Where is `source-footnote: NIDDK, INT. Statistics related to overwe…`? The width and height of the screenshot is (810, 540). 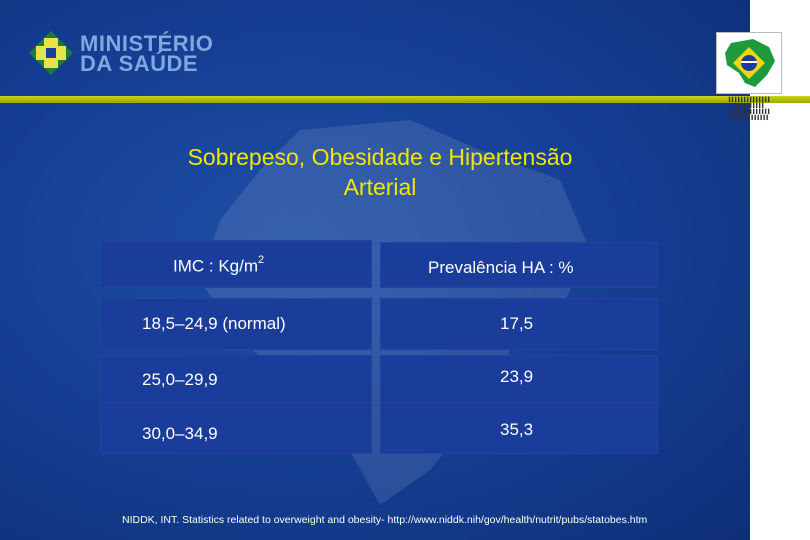
source-footnote: NIDDK, INT. Statistics related to overwe… is located at coordinates (385, 520).